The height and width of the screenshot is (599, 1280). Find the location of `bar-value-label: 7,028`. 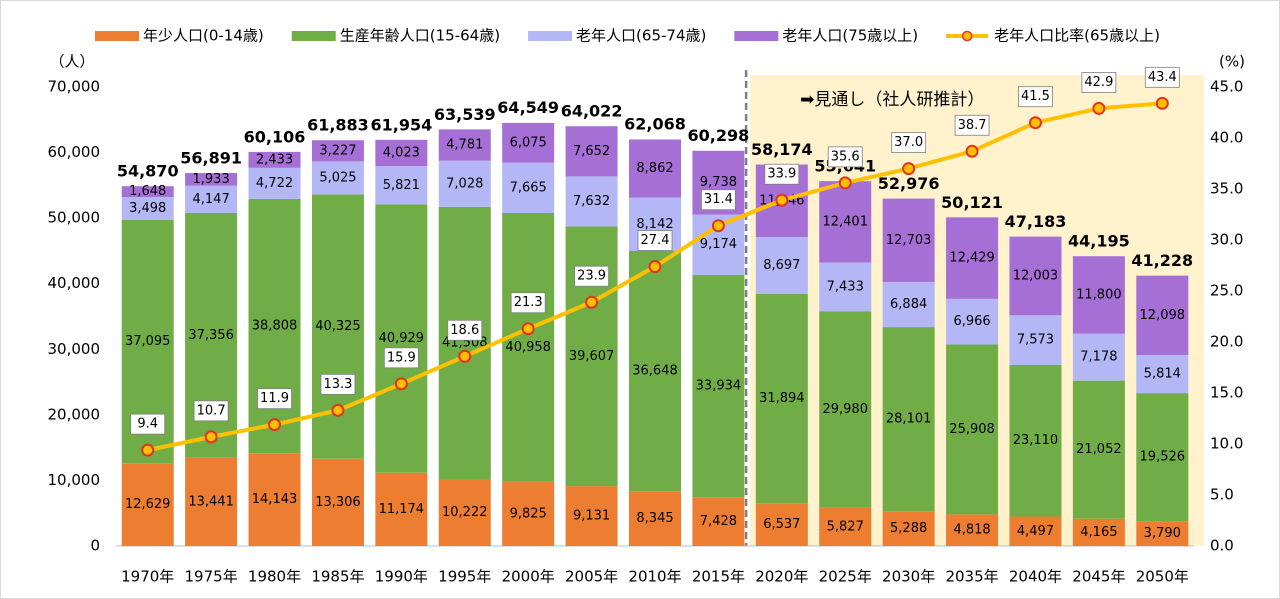

bar-value-label: 7,028 is located at coordinates (464, 183).